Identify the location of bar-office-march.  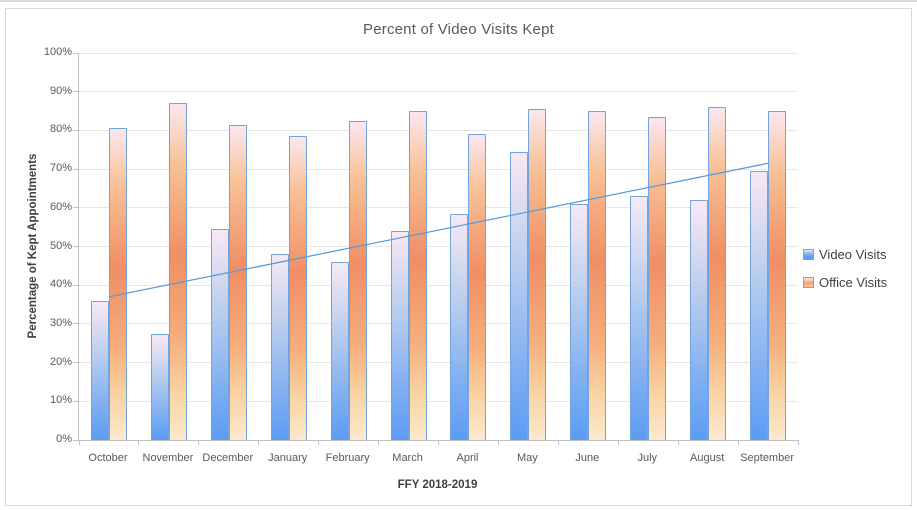
(417, 275).